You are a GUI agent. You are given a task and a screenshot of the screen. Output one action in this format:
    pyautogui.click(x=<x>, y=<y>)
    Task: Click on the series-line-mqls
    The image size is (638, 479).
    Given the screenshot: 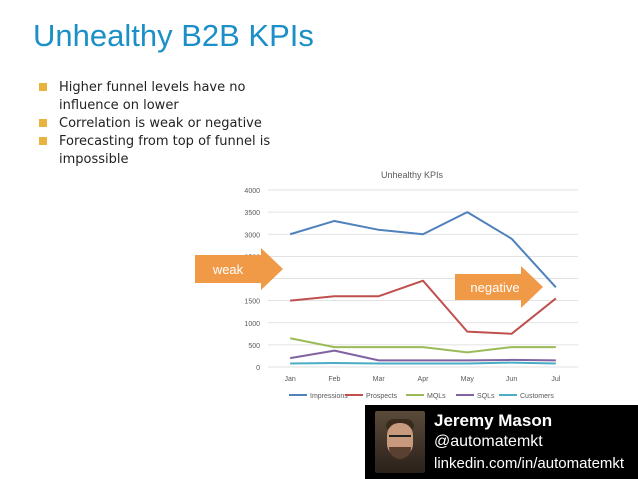 What is the action you would take?
    pyautogui.click(x=422, y=345)
    